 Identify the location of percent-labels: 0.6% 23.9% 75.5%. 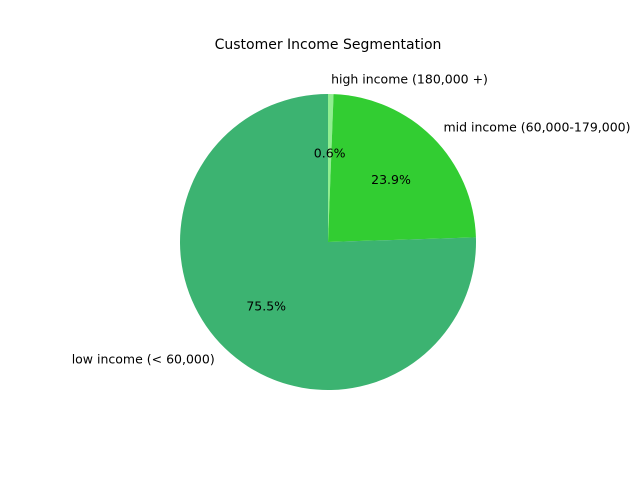
(328, 230).